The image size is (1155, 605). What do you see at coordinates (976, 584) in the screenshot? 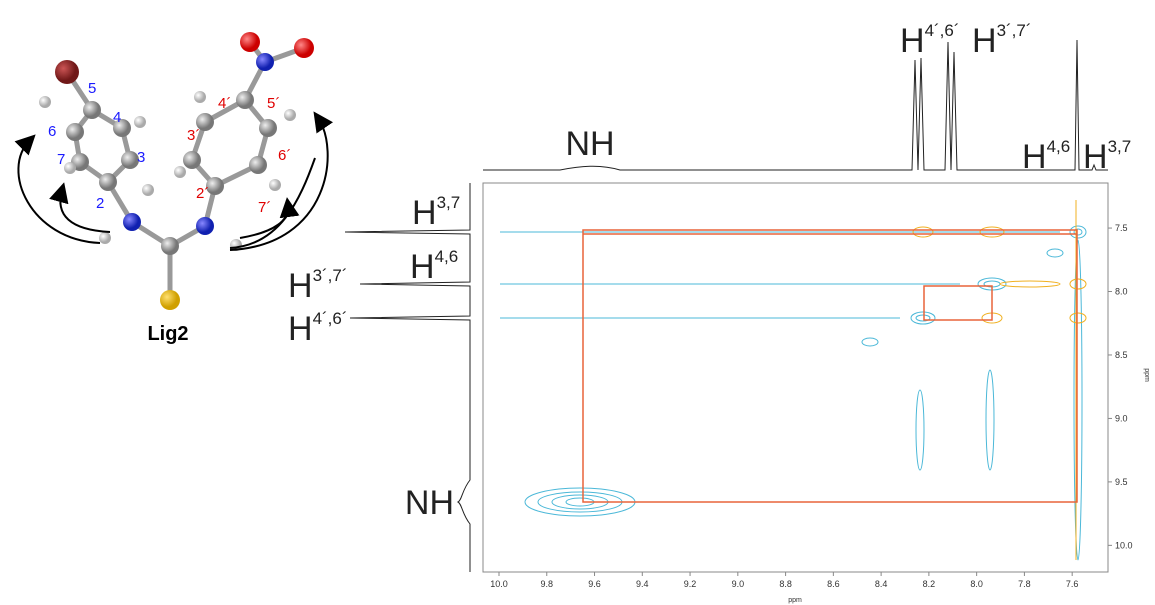
I see `x-tick-label: 8.0` at bounding box center [976, 584].